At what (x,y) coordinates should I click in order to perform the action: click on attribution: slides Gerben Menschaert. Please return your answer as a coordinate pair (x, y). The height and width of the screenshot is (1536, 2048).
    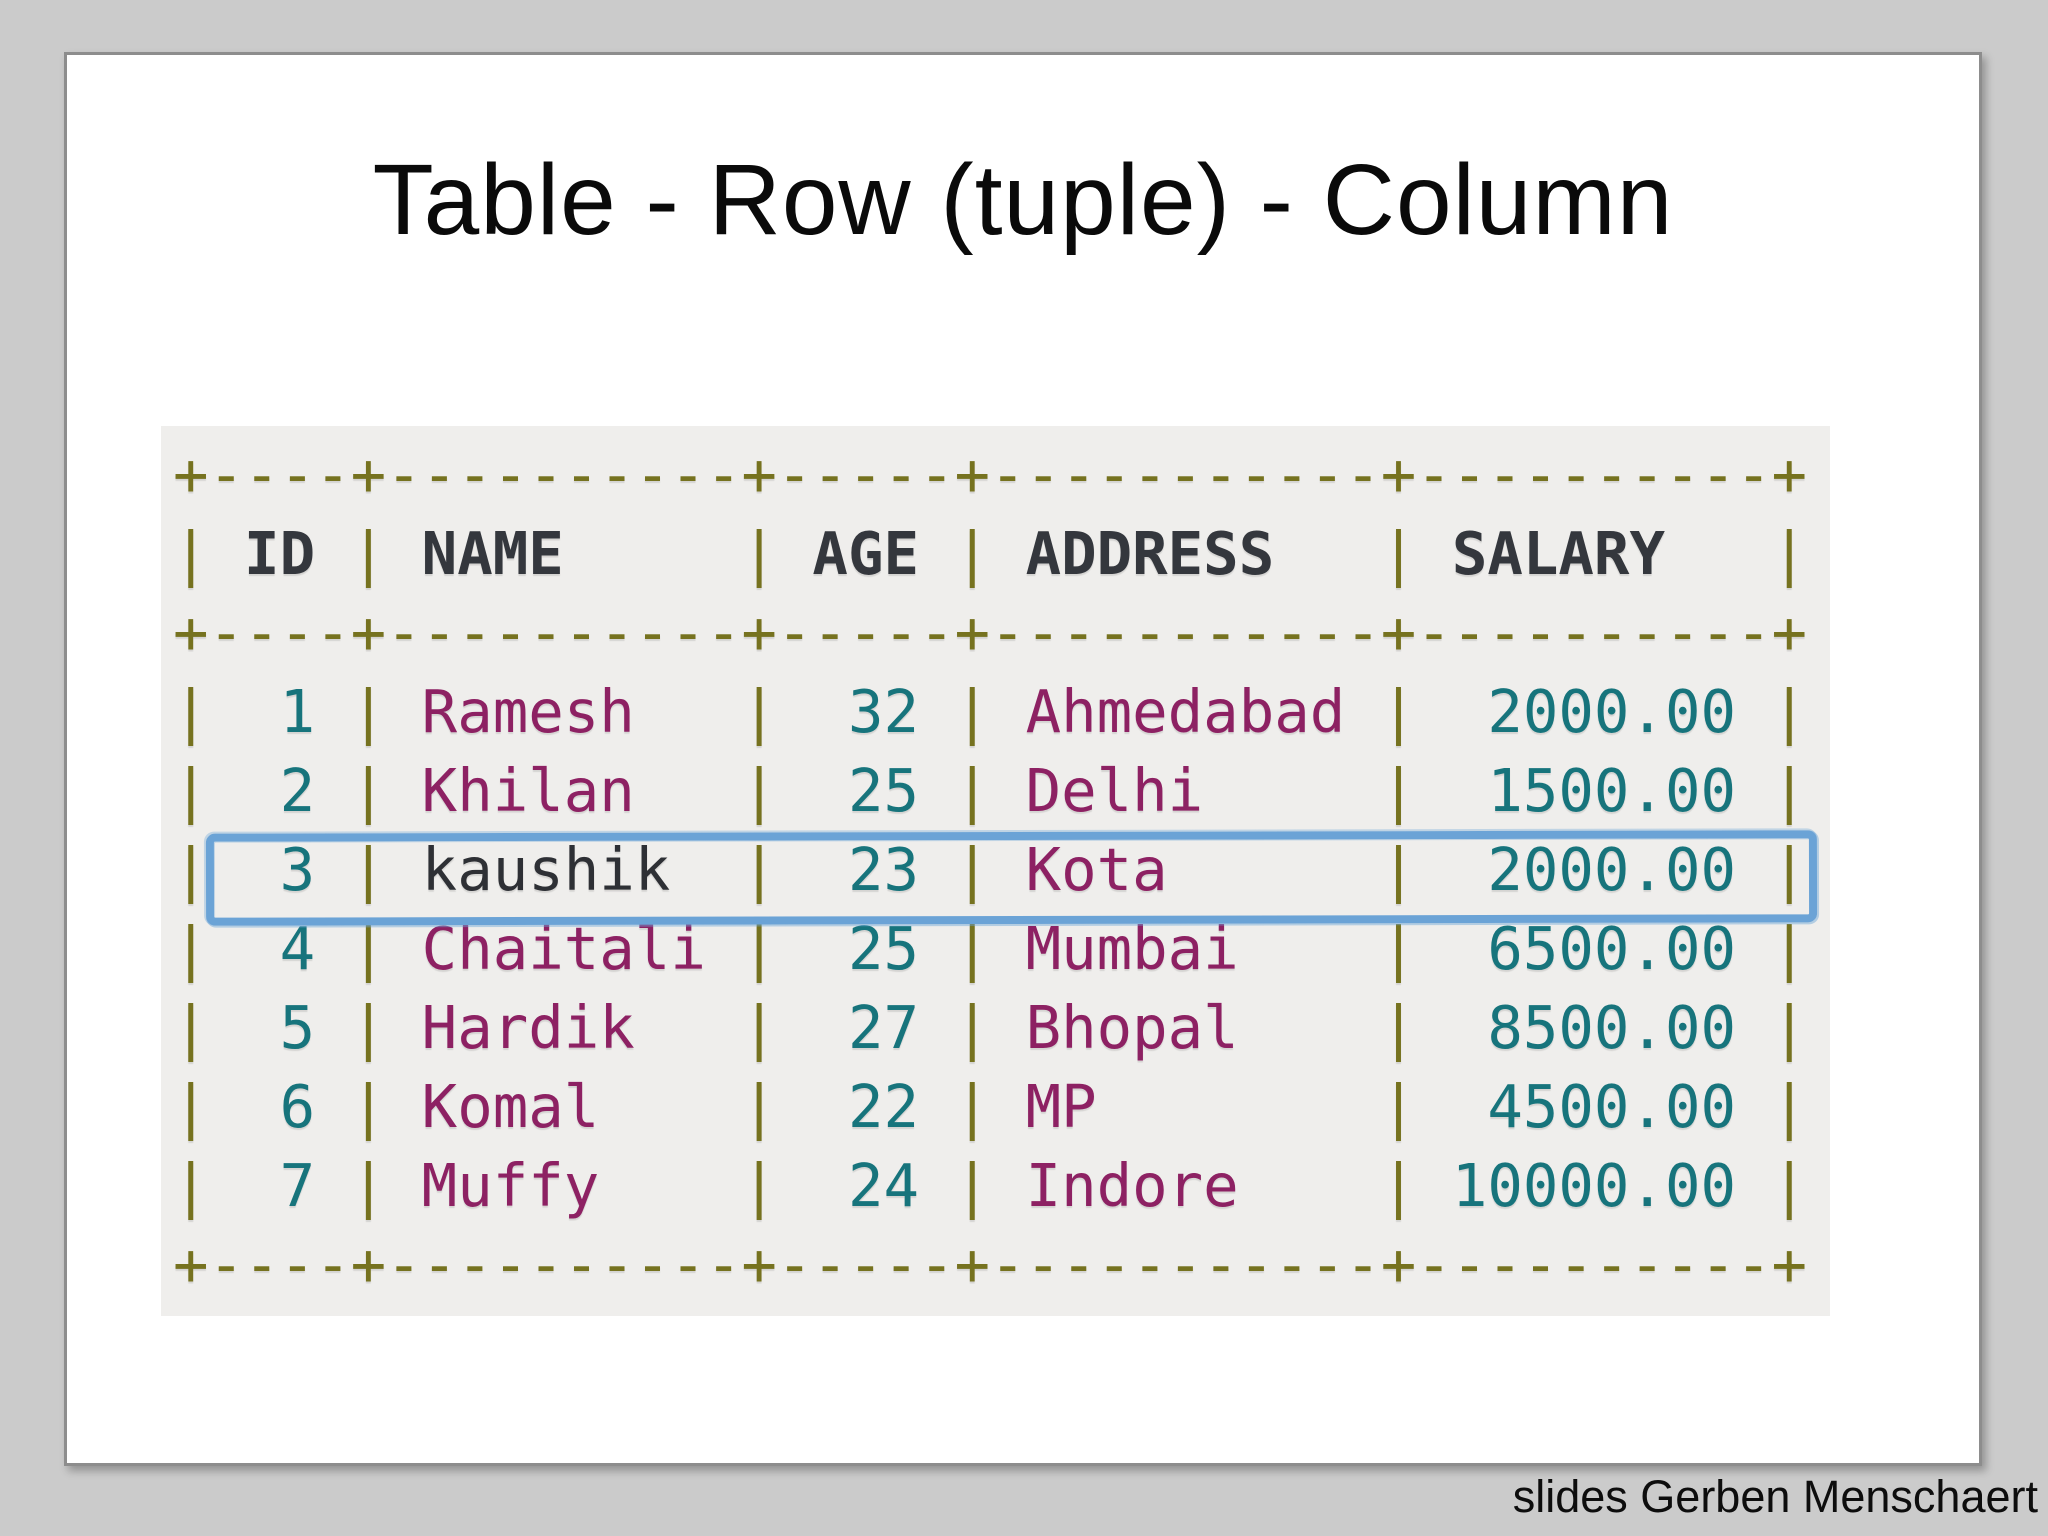
    Looking at the image, I should click on (1775, 1496).